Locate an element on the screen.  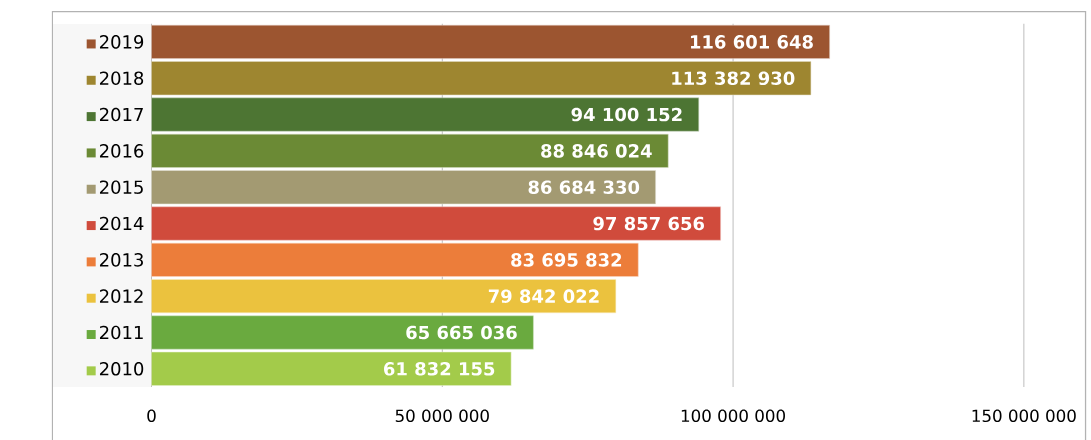
data-label: 113 382 930 is located at coordinates (733, 78).